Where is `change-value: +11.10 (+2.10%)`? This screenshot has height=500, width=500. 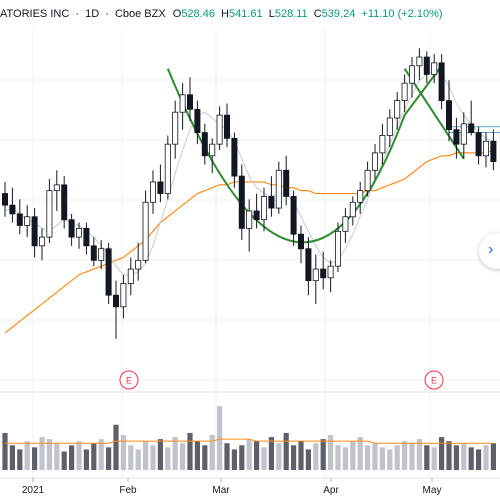
change-value: +11.10 (+2.10%) is located at coordinates (401, 14).